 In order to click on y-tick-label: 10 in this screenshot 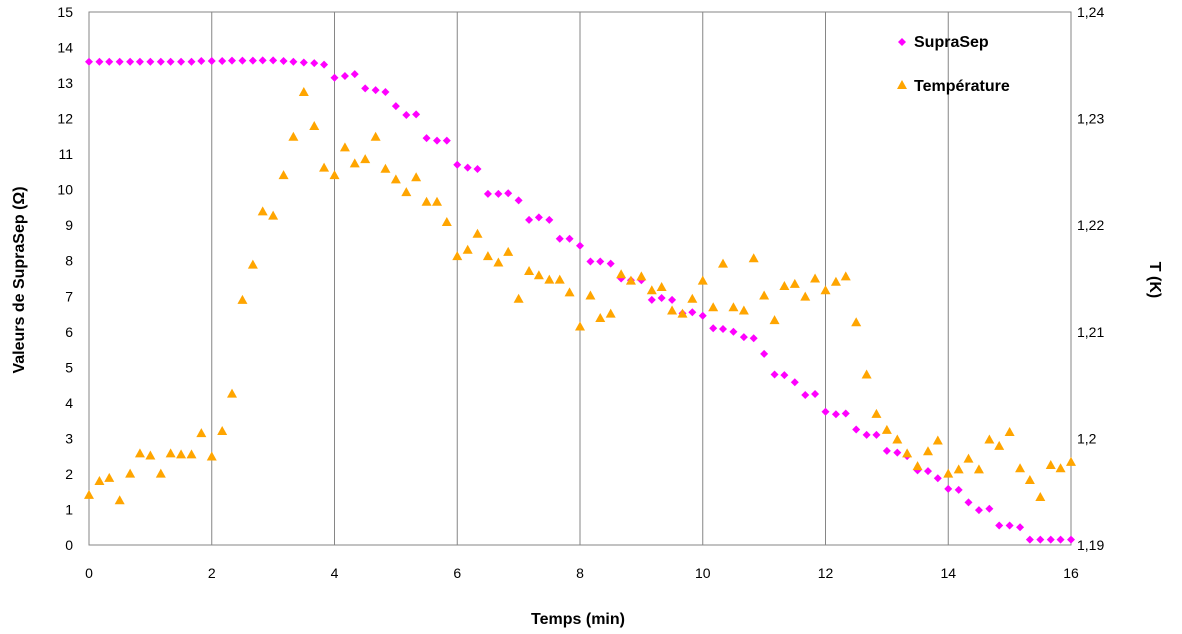, I will do `click(65, 190)`.